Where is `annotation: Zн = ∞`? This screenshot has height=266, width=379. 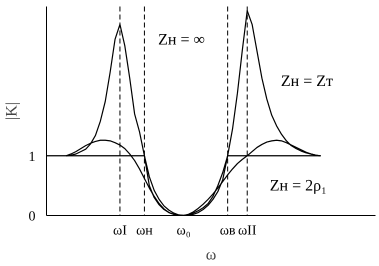
annotation: Zн = ∞ is located at coordinates (181, 39).